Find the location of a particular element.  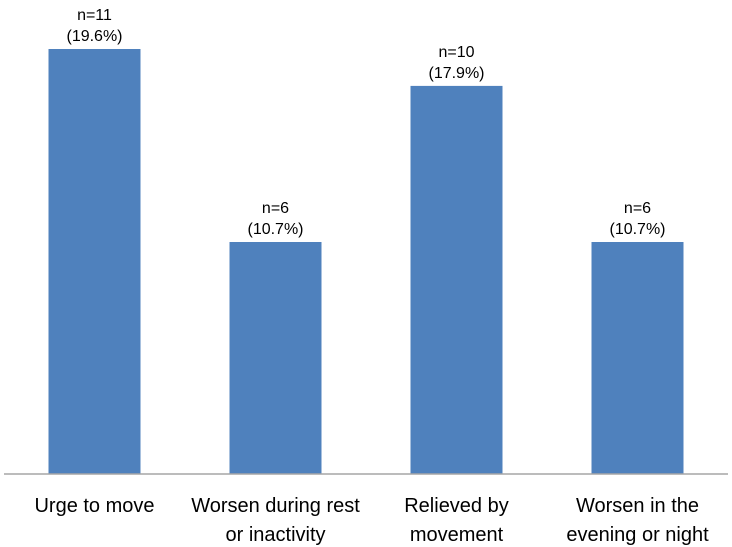

data-label-2-line-2: (10.7%) is located at coordinates (275, 229).